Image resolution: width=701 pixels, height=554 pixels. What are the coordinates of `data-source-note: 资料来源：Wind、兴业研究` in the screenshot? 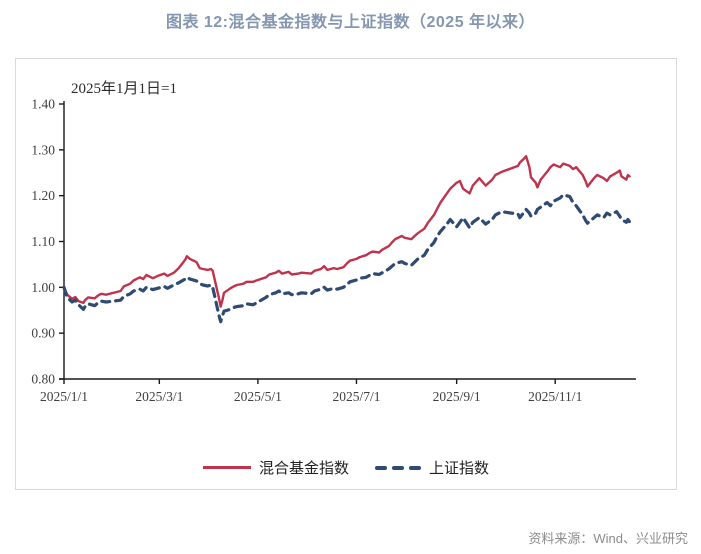 It's located at (608, 538).